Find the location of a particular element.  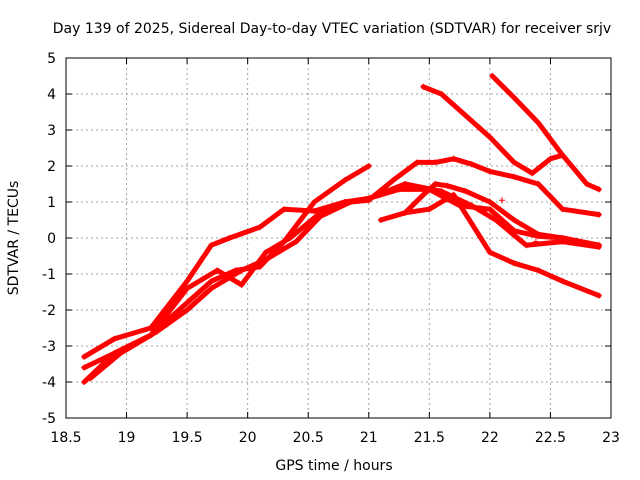

x-axis-label: GPS time / hours is located at coordinates (333, 466).